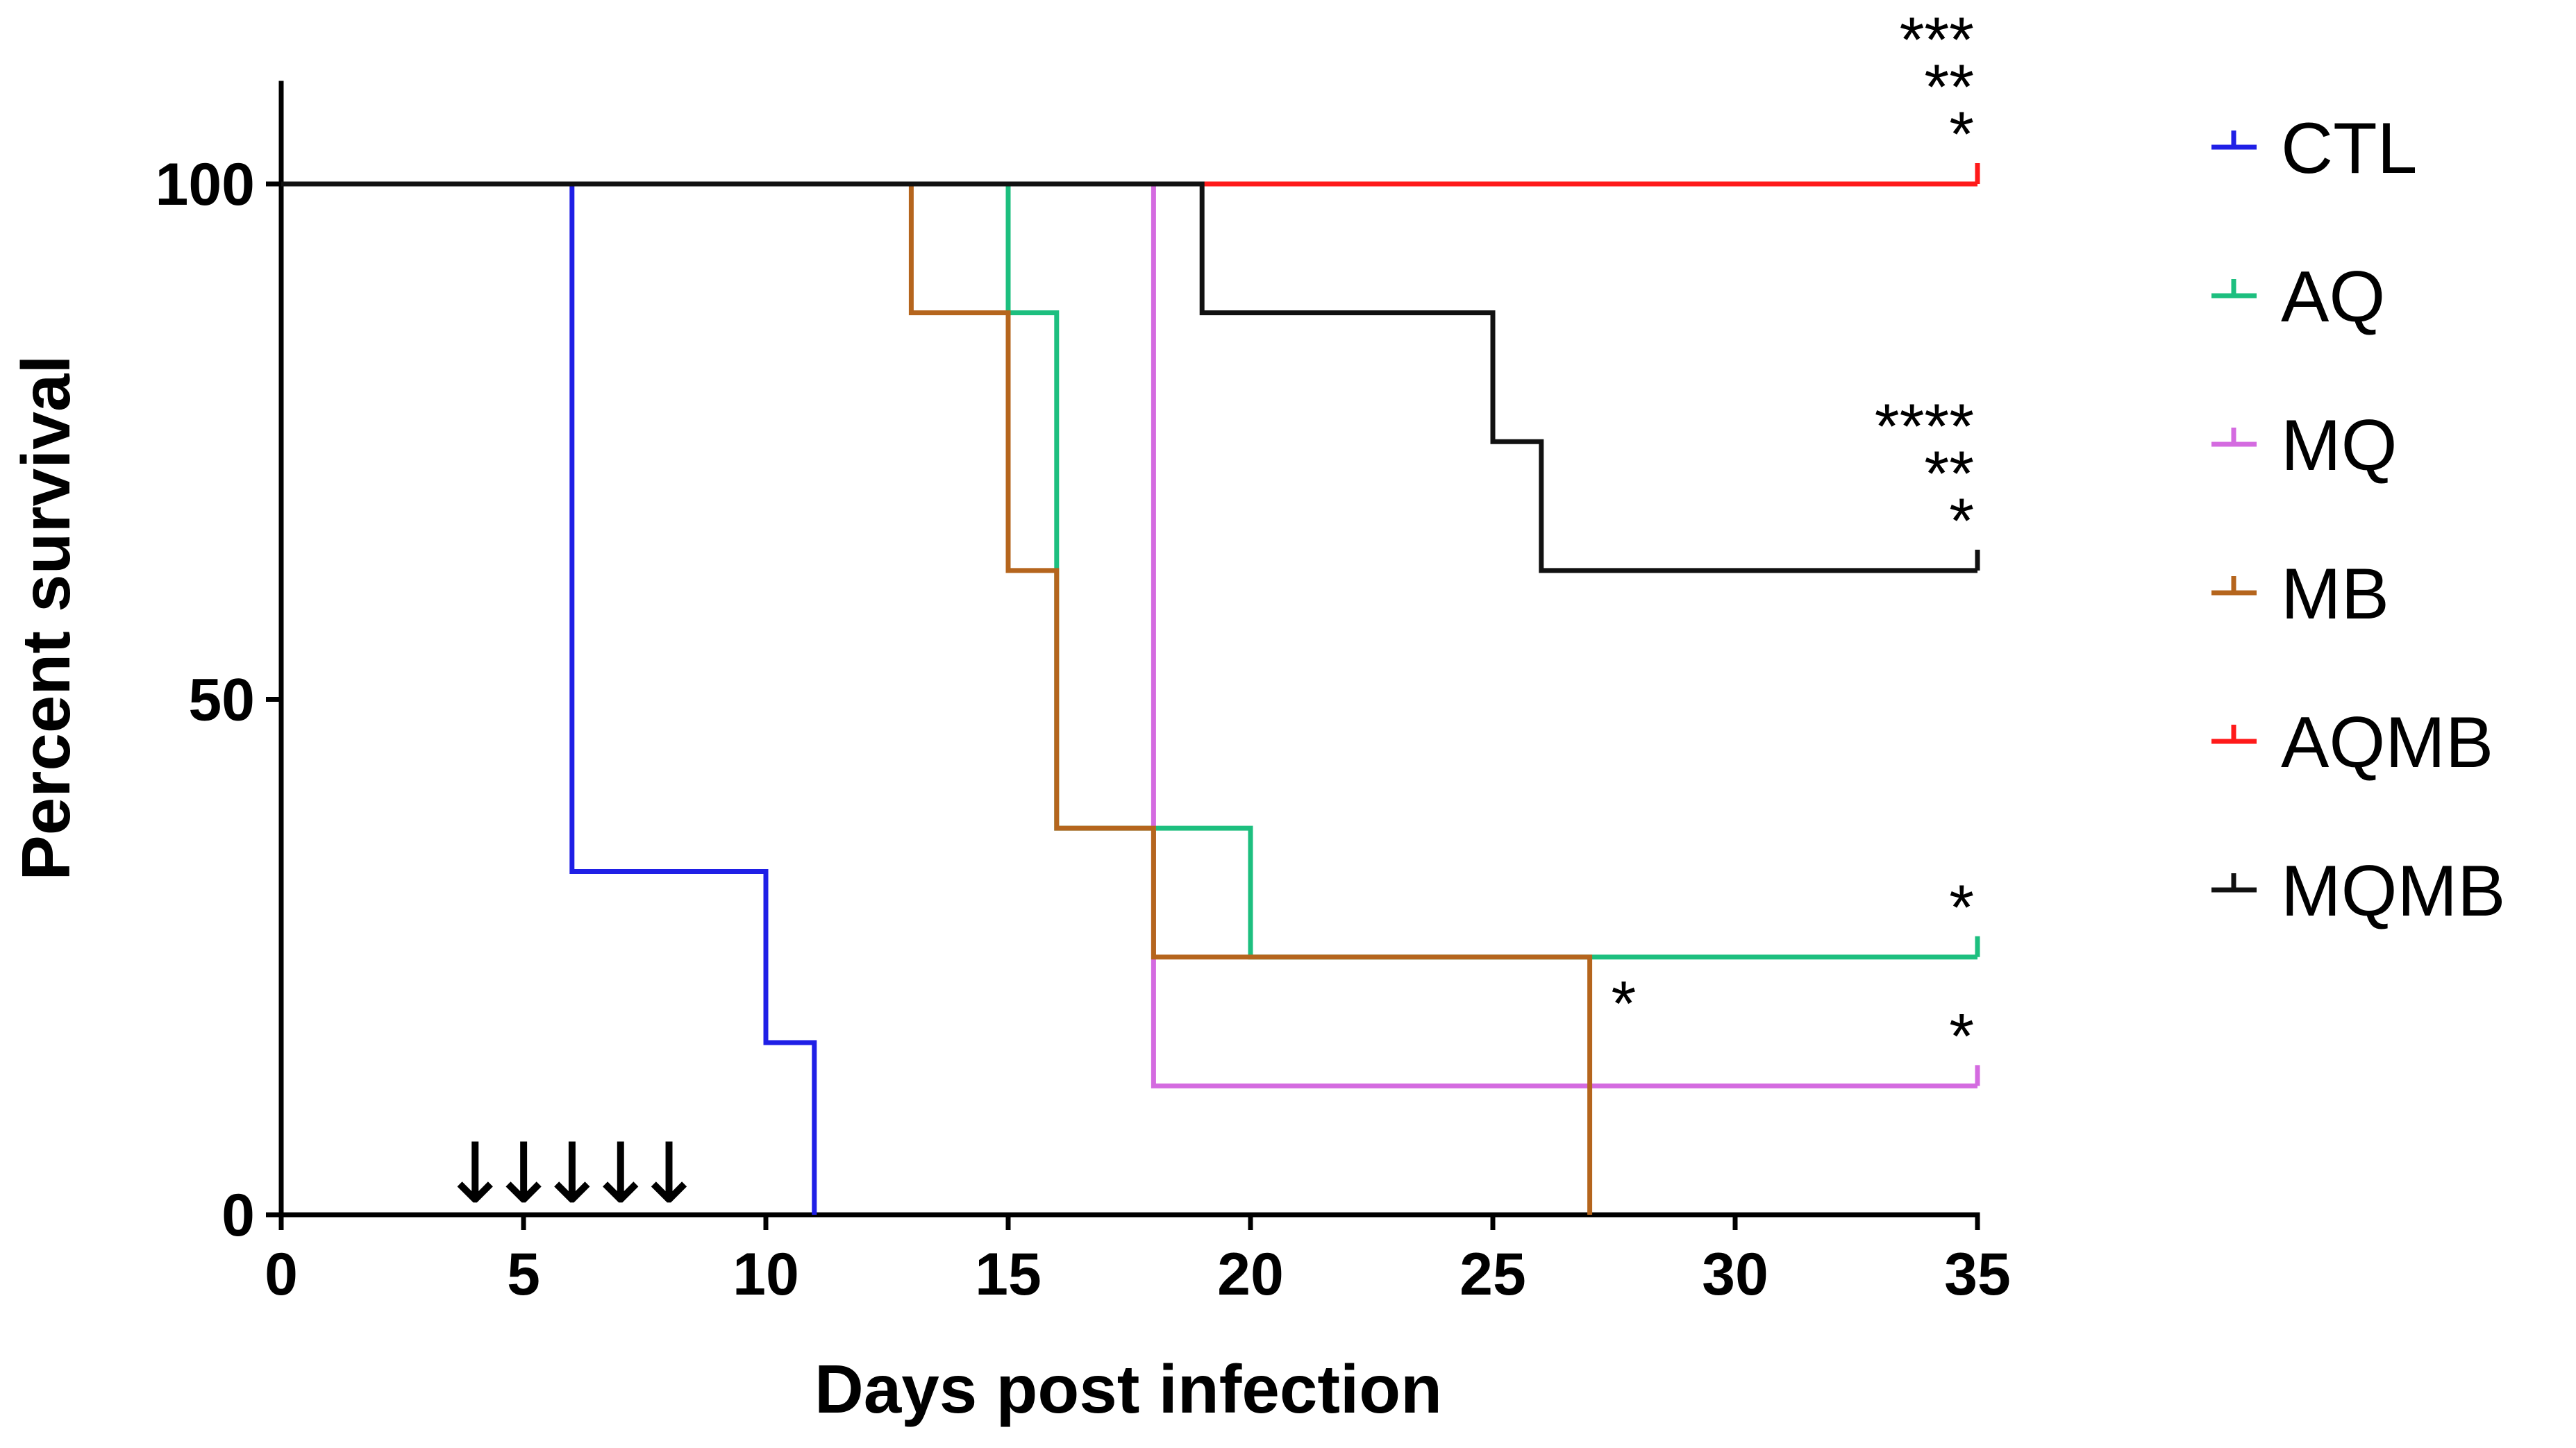  What do you see at coordinates (1977, 1274) in the screenshot?
I see `x-tick-label: 35` at bounding box center [1977, 1274].